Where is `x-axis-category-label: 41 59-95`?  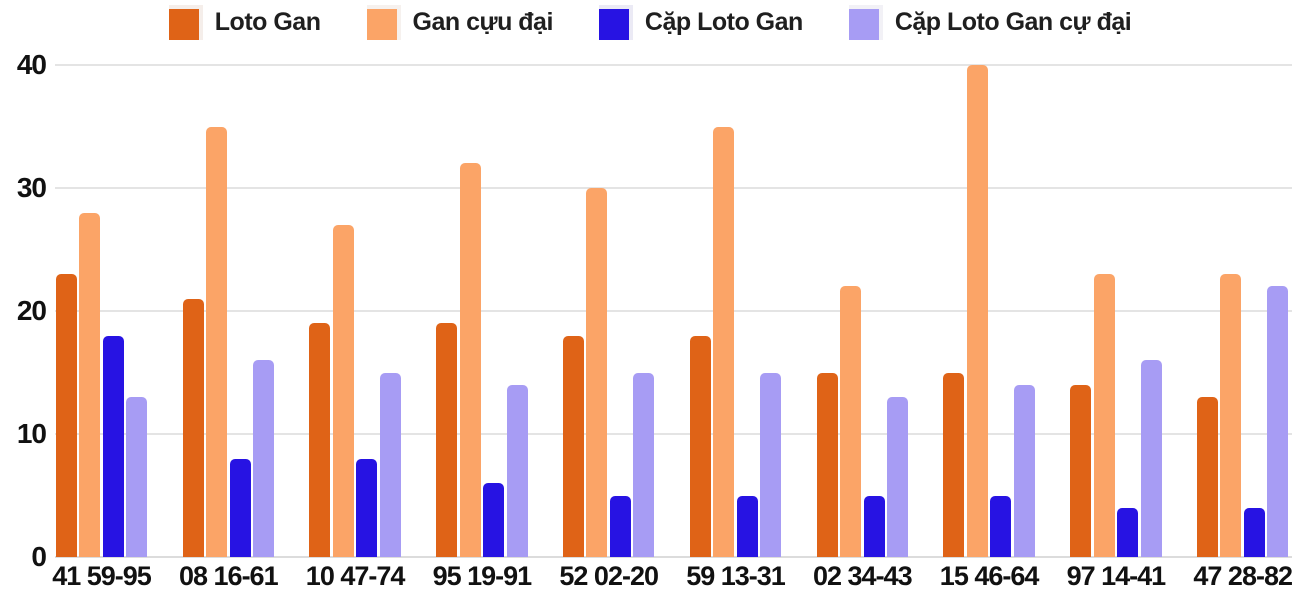 x-axis-category-label: 41 59-95 is located at coordinates (102, 576).